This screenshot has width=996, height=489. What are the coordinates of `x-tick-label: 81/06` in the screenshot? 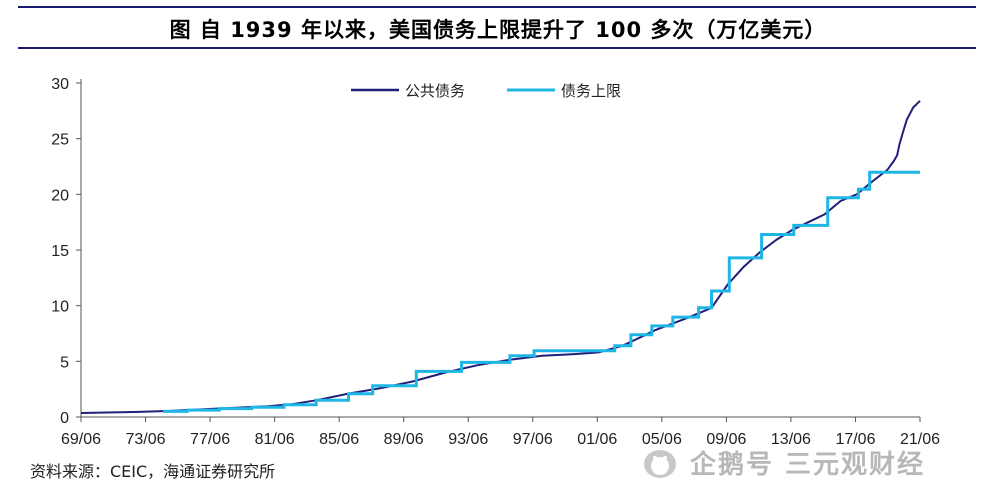 It's located at (275, 439).